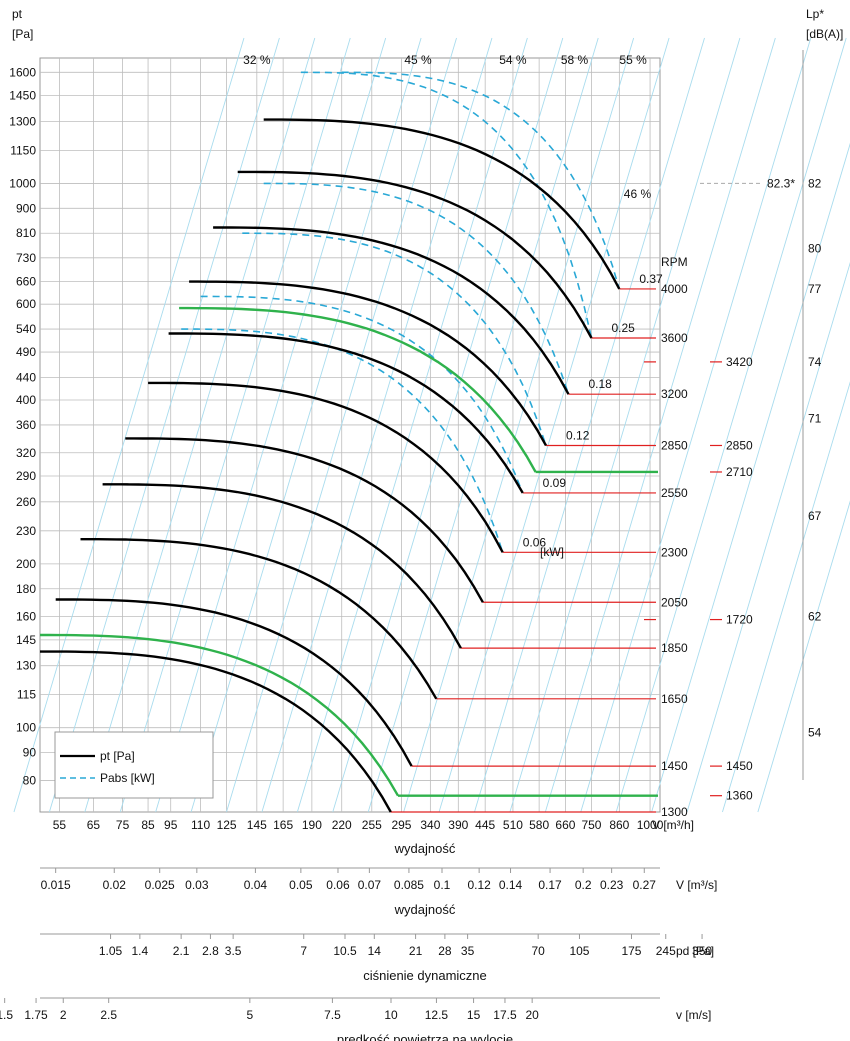  What do you see at coordinates (30, 753) in the screenshot?
I see `y-tick-label: 90` at bounding box center [30, 753].